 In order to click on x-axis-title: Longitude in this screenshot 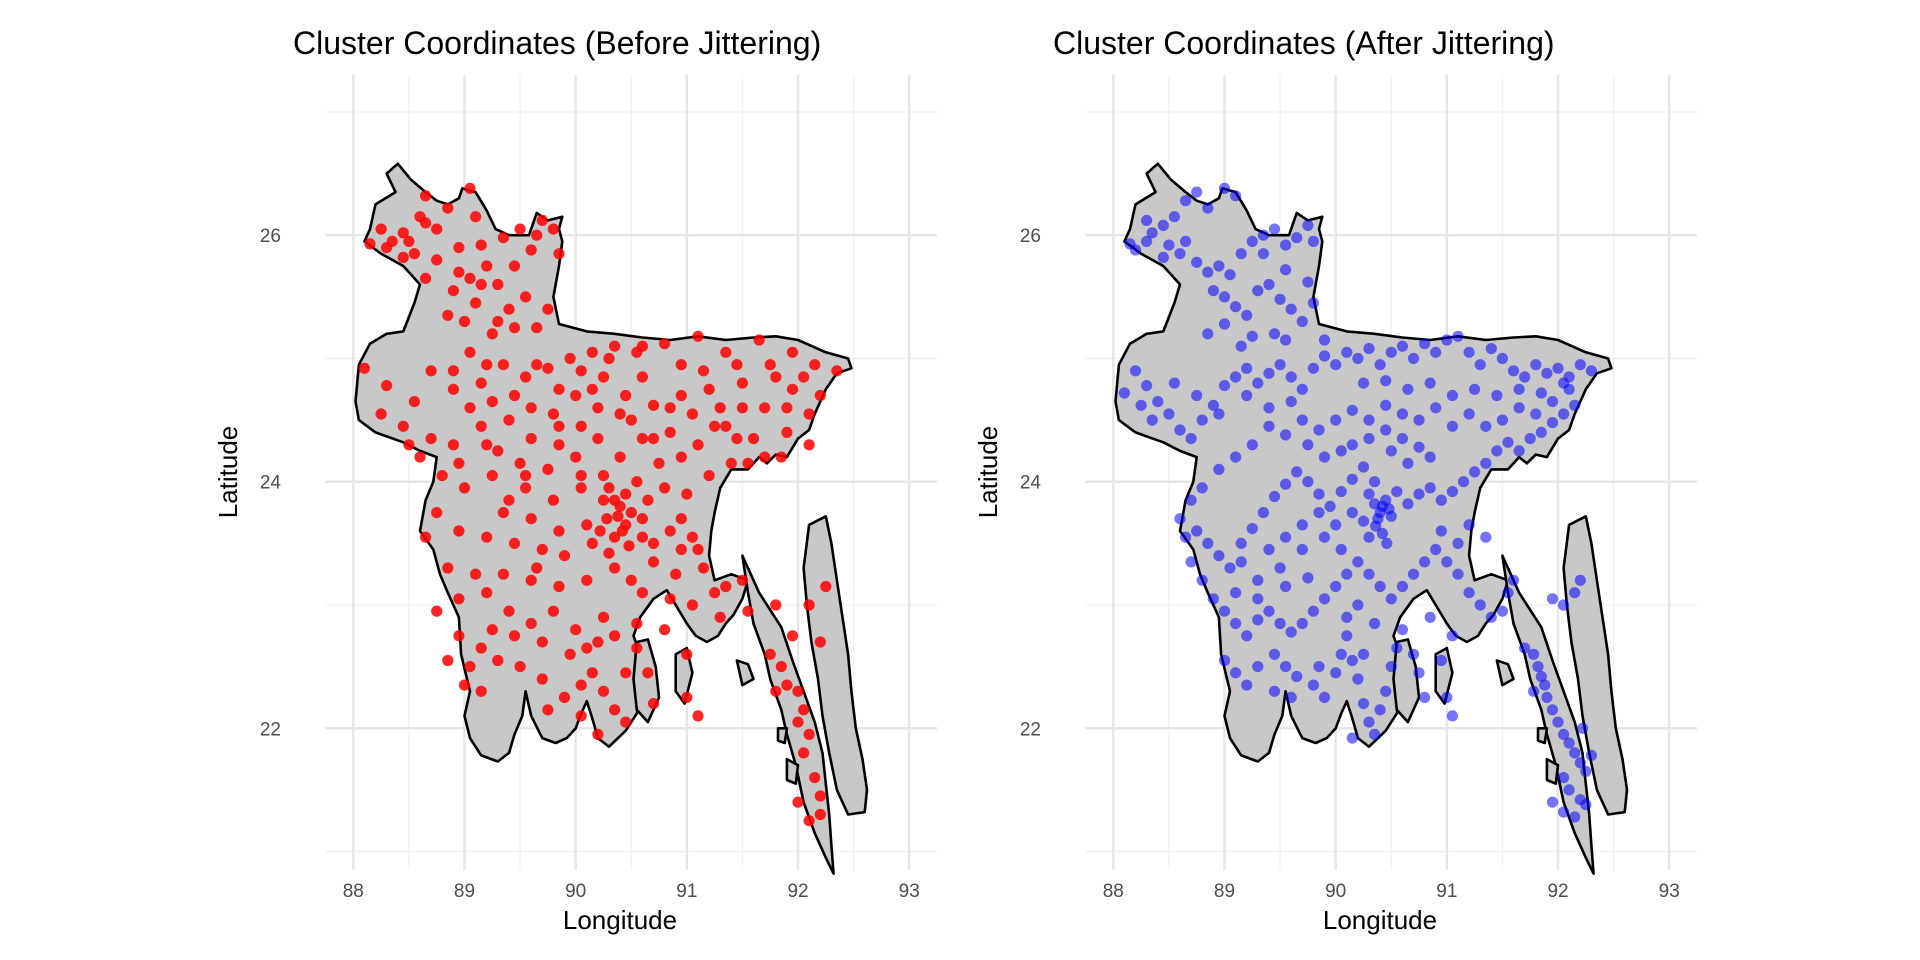, I will do `click(1380, 920)`.